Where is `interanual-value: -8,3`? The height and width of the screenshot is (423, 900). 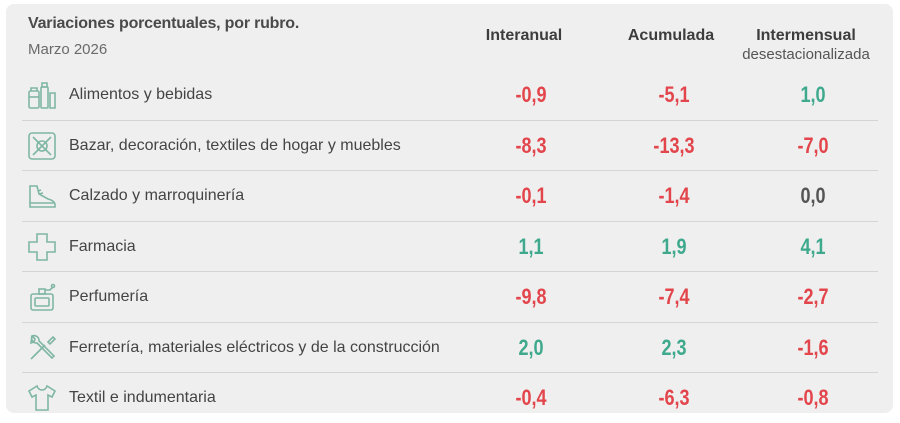 interanual-value: -8,3 is located at coordinates (531, 145).